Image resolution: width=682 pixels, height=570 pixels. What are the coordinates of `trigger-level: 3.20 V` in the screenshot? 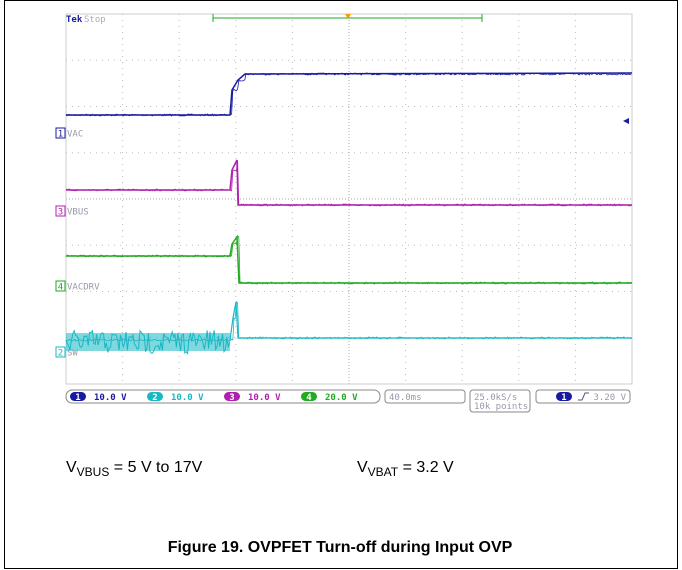 It's located at (609, 398).